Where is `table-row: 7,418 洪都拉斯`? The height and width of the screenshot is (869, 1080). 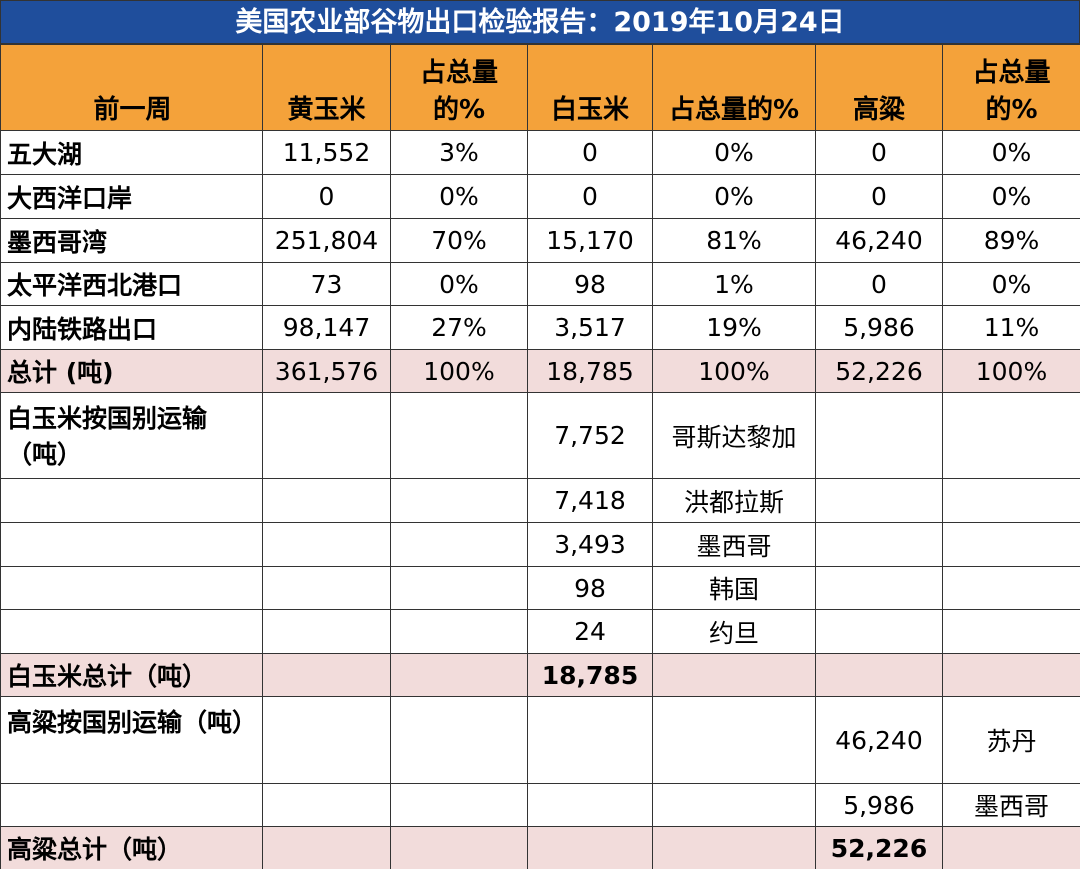 table-row: 7,418 洪都拉斯 is located at coordinates (540, 500).